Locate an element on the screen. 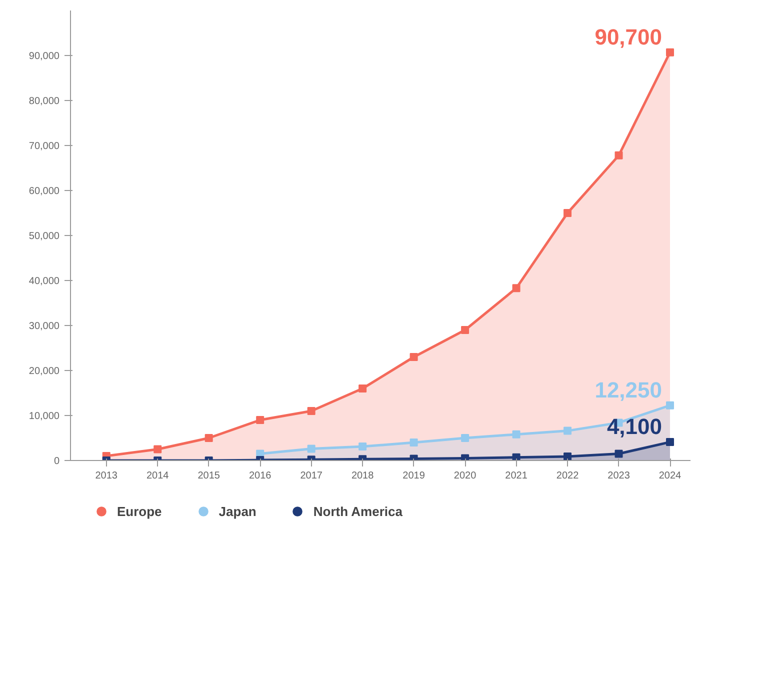  x-tick-label: 2020 is located at coordinates (465, 476).